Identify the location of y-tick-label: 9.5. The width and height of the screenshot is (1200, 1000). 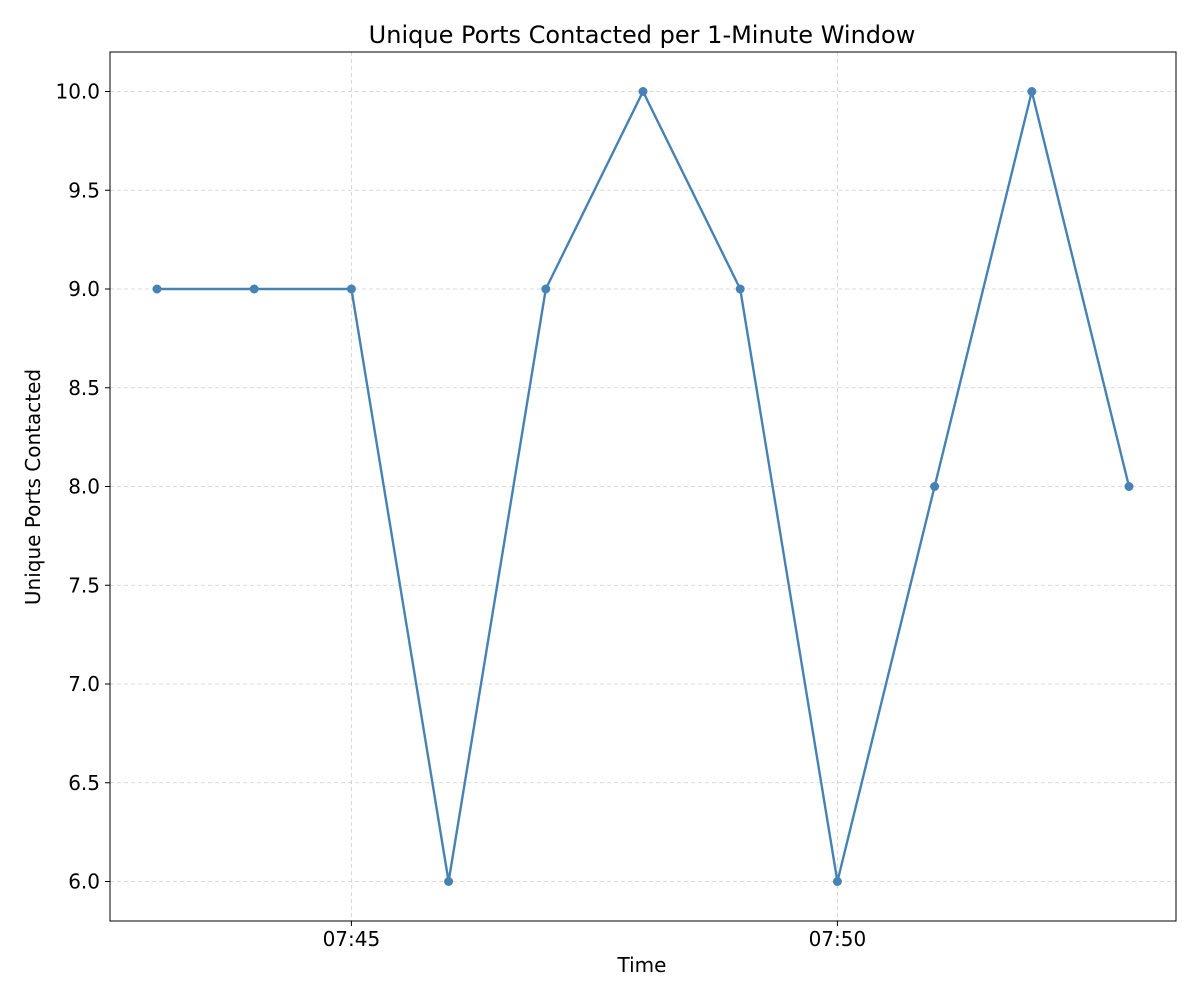
(84, 190).